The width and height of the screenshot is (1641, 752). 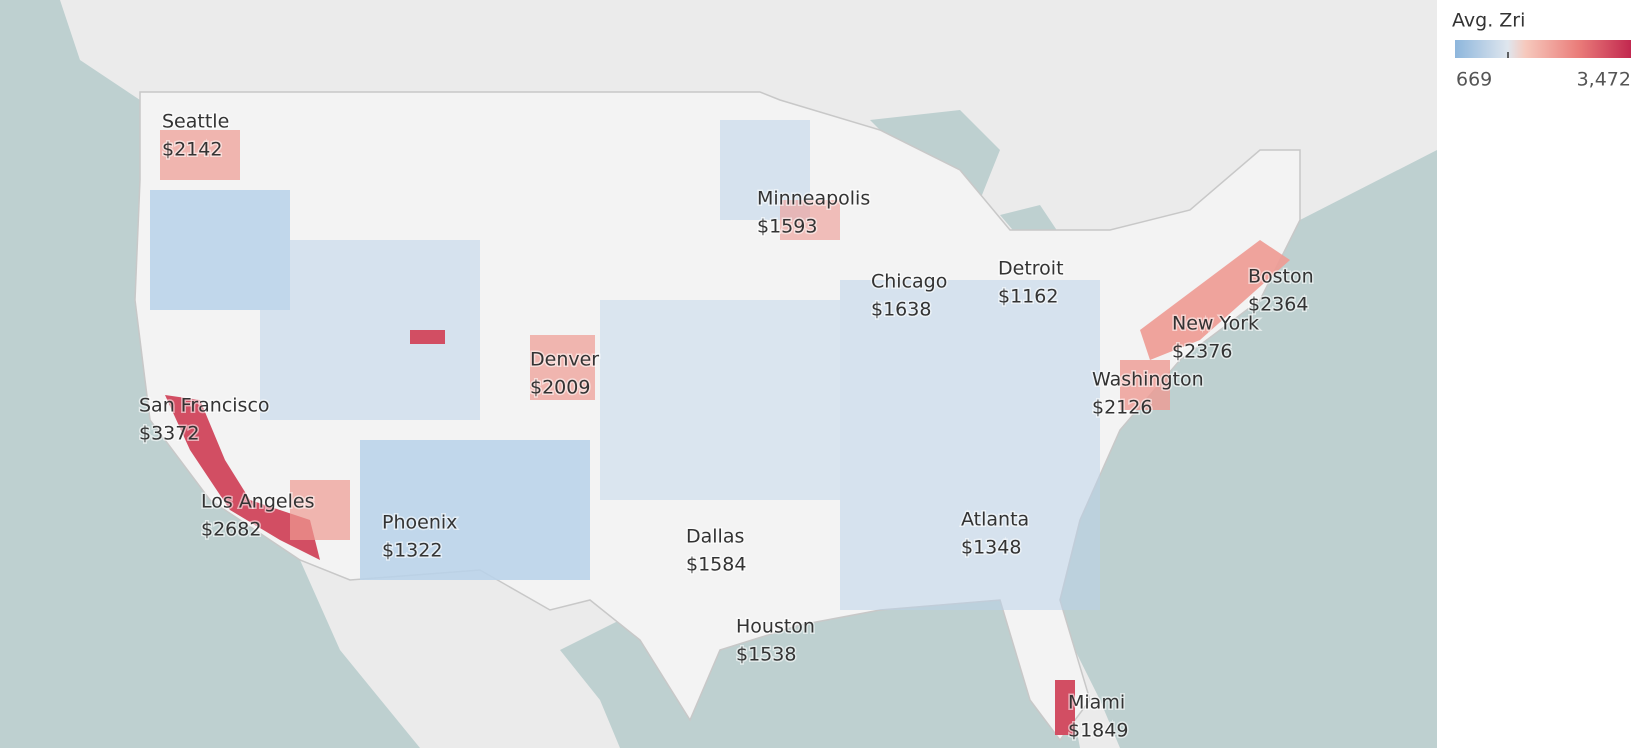 What do you see at coordinates (560, 388) in the screenshot?
I see `city-rent: $2009` at bounding box center [560, 388].